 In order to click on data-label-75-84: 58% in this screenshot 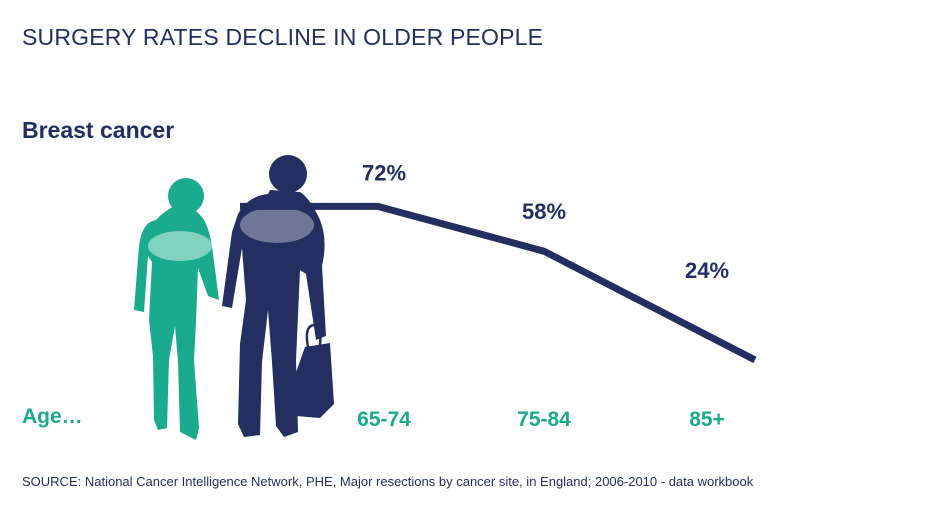, I will do `click(544, 211)`.